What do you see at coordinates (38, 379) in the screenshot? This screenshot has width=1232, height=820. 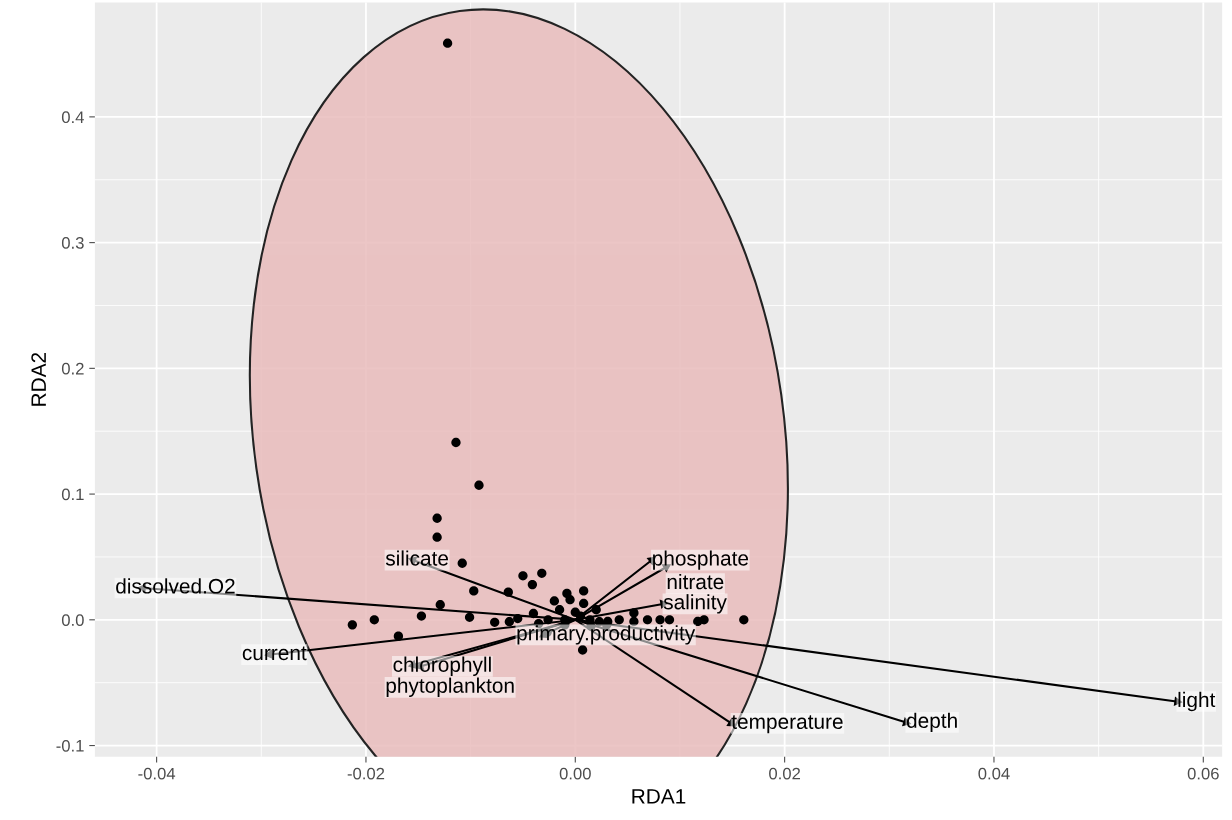 I see `y-axis-title: RDA2` at bounding box center [38, 379].